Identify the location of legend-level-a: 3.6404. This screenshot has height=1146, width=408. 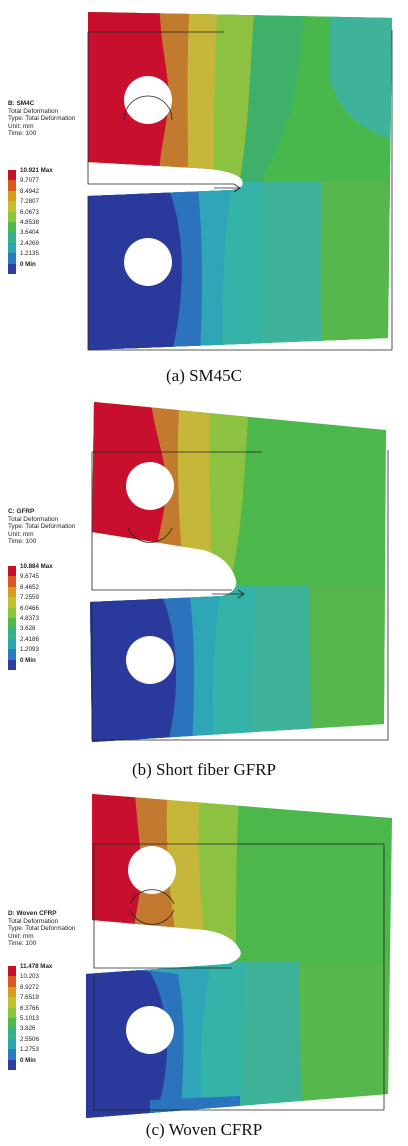
(29, 233).